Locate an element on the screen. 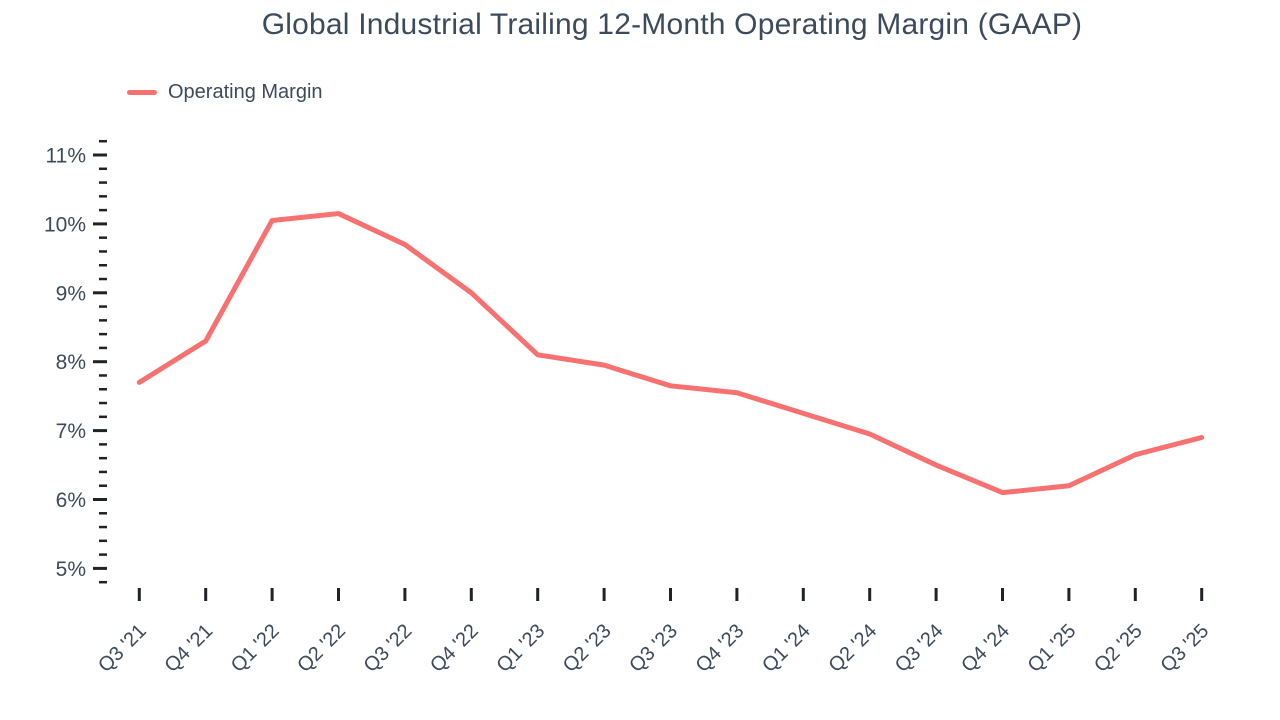 The image size is (1280, 720). x-axis-label: Q2 '24 is located at coordinates (852, 648).